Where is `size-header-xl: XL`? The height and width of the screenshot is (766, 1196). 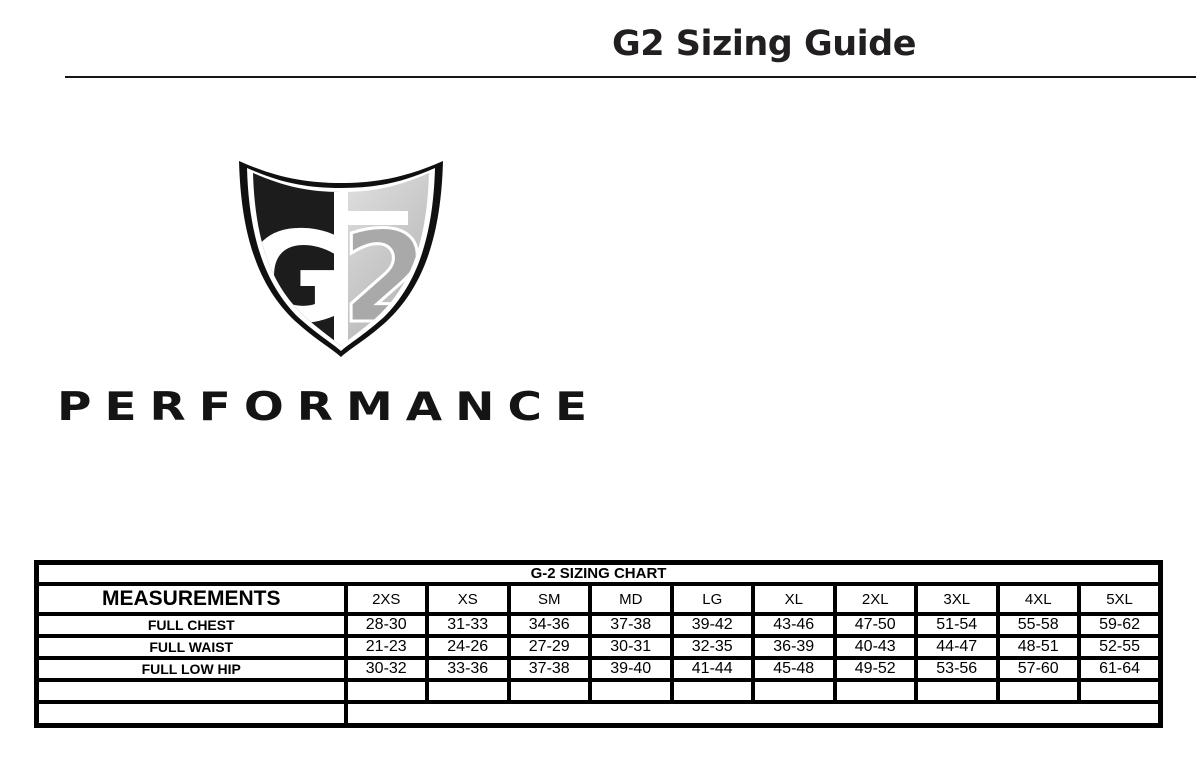 size-header-xl: XL is located at coordinates (794, 599).